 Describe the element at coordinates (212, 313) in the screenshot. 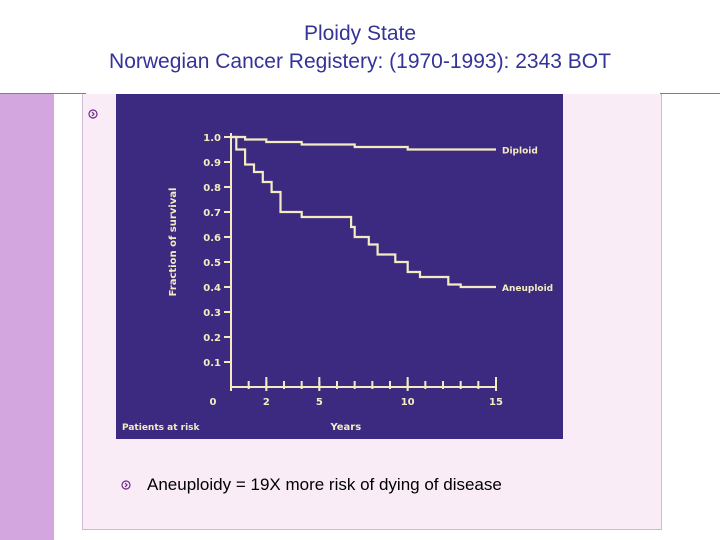

I see `y-tick-label: 0.3` at that location.